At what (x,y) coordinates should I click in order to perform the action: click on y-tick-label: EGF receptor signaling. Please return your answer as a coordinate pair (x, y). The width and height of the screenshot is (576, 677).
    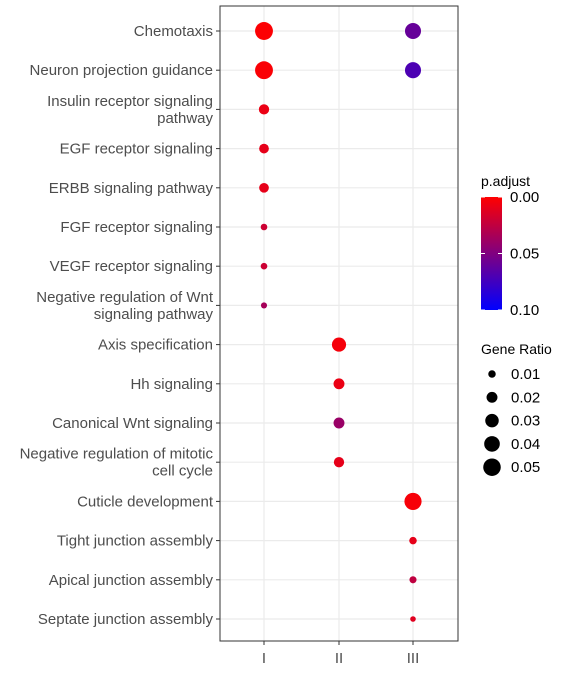
    Looking at the image, I should click on (136, 149).